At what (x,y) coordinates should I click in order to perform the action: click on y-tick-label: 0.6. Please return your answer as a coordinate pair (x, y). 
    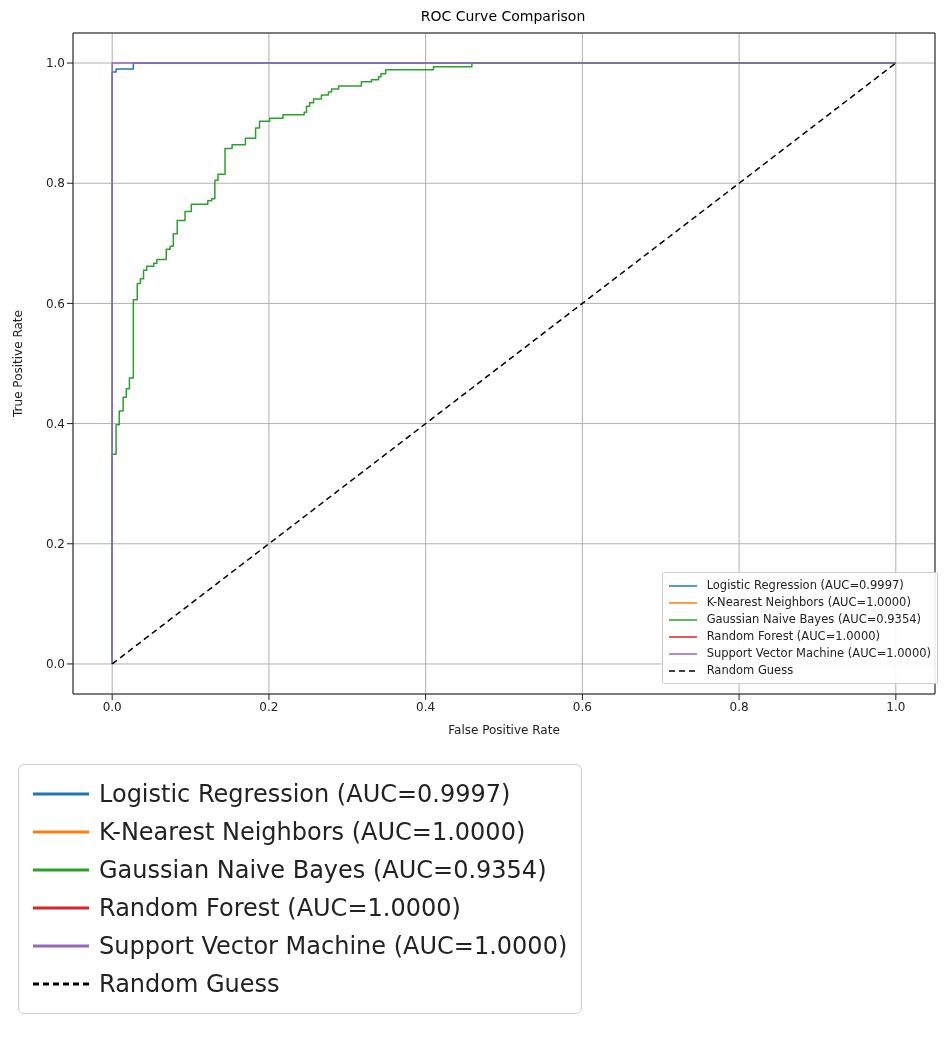
    Looking at the image, I should click on (55, 303).